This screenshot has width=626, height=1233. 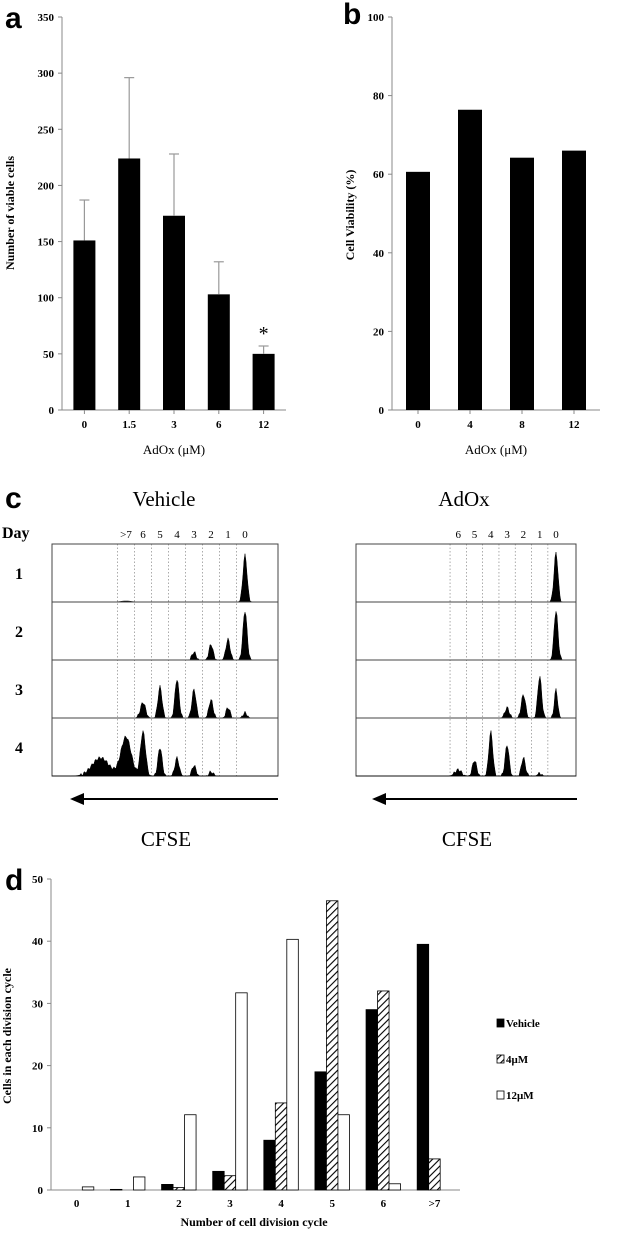 I want to click on x-tick-label: 8, so click(x=522, y=425).